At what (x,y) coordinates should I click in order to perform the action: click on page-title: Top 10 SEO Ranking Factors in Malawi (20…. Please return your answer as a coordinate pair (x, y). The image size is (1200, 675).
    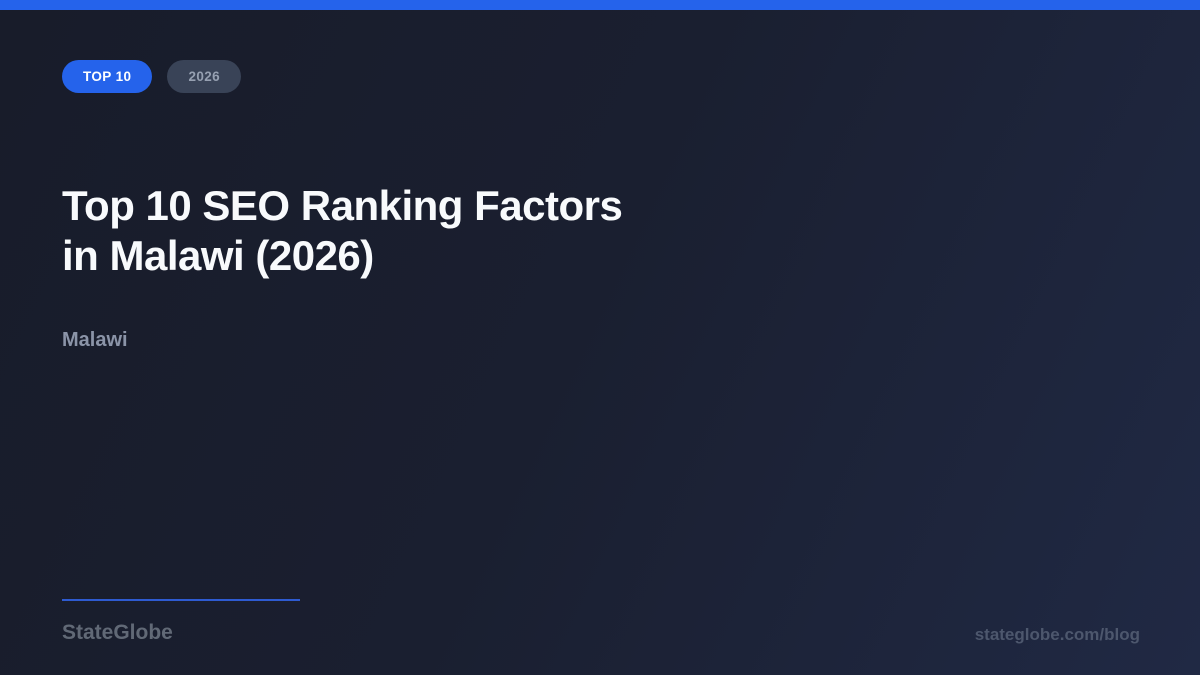
    Looking at the image, I should click on (442, 231).